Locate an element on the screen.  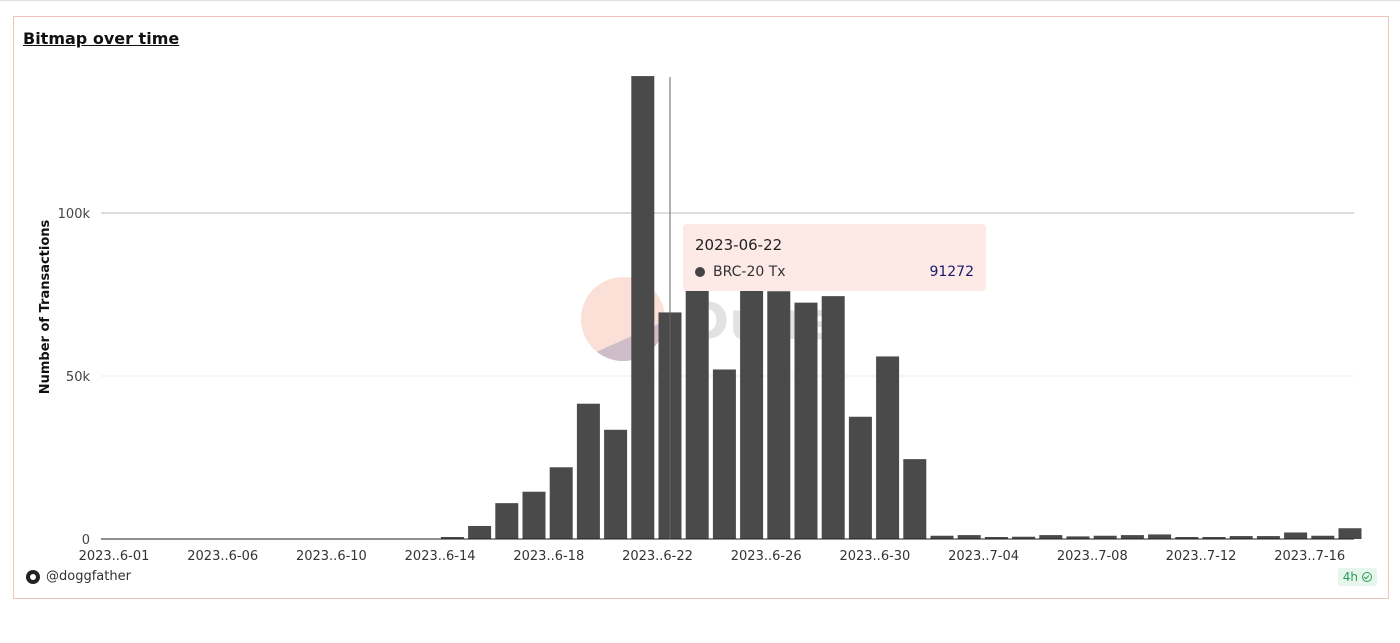
author-link: @doggfather is located at coordinates (78, 576).